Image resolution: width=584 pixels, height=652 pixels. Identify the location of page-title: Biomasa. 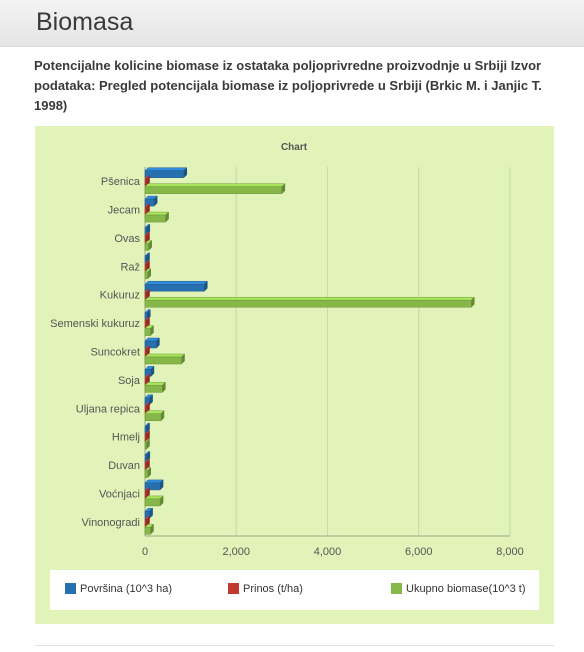
(85, 22).